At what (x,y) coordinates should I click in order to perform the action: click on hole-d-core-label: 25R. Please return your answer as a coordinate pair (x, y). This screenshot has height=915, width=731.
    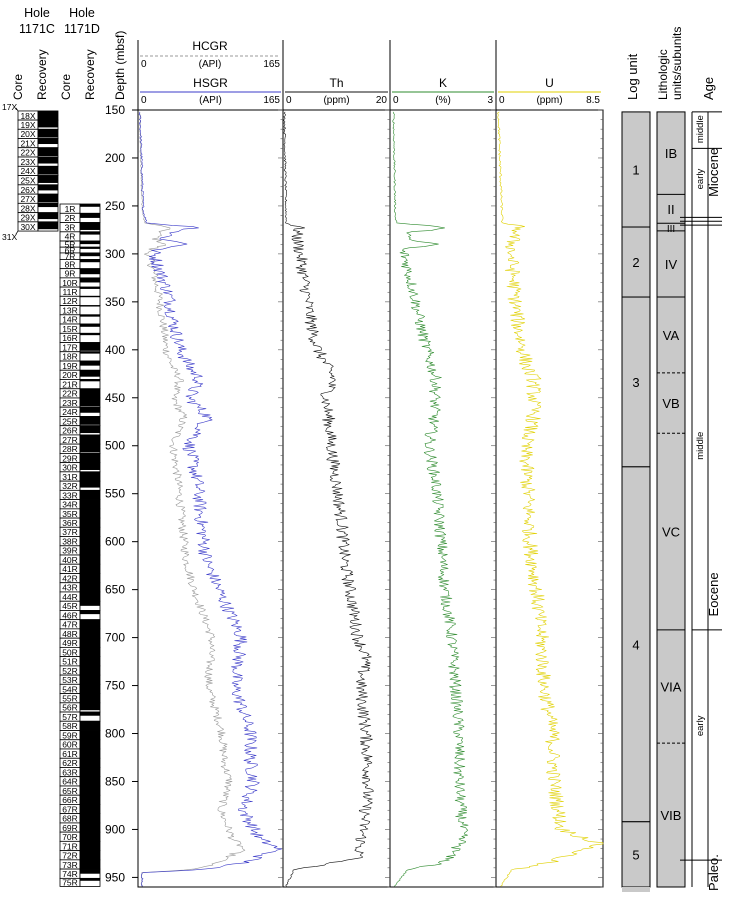
    Looking at the image, I should click on (70, 421).